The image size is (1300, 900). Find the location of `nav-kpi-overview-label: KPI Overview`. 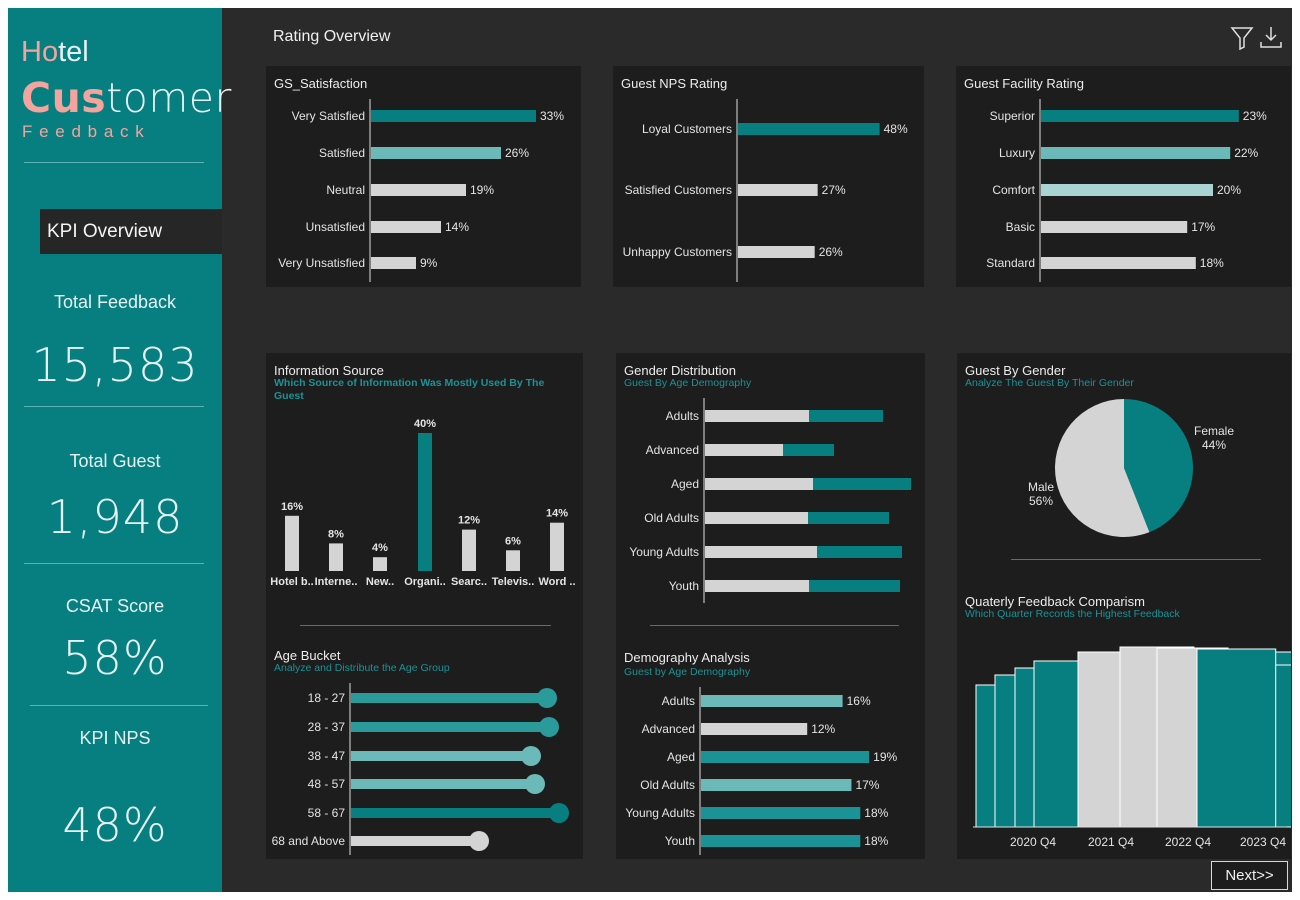

nav-kpi-overview-label: KPI Overview is located at coordinates (105, 231).